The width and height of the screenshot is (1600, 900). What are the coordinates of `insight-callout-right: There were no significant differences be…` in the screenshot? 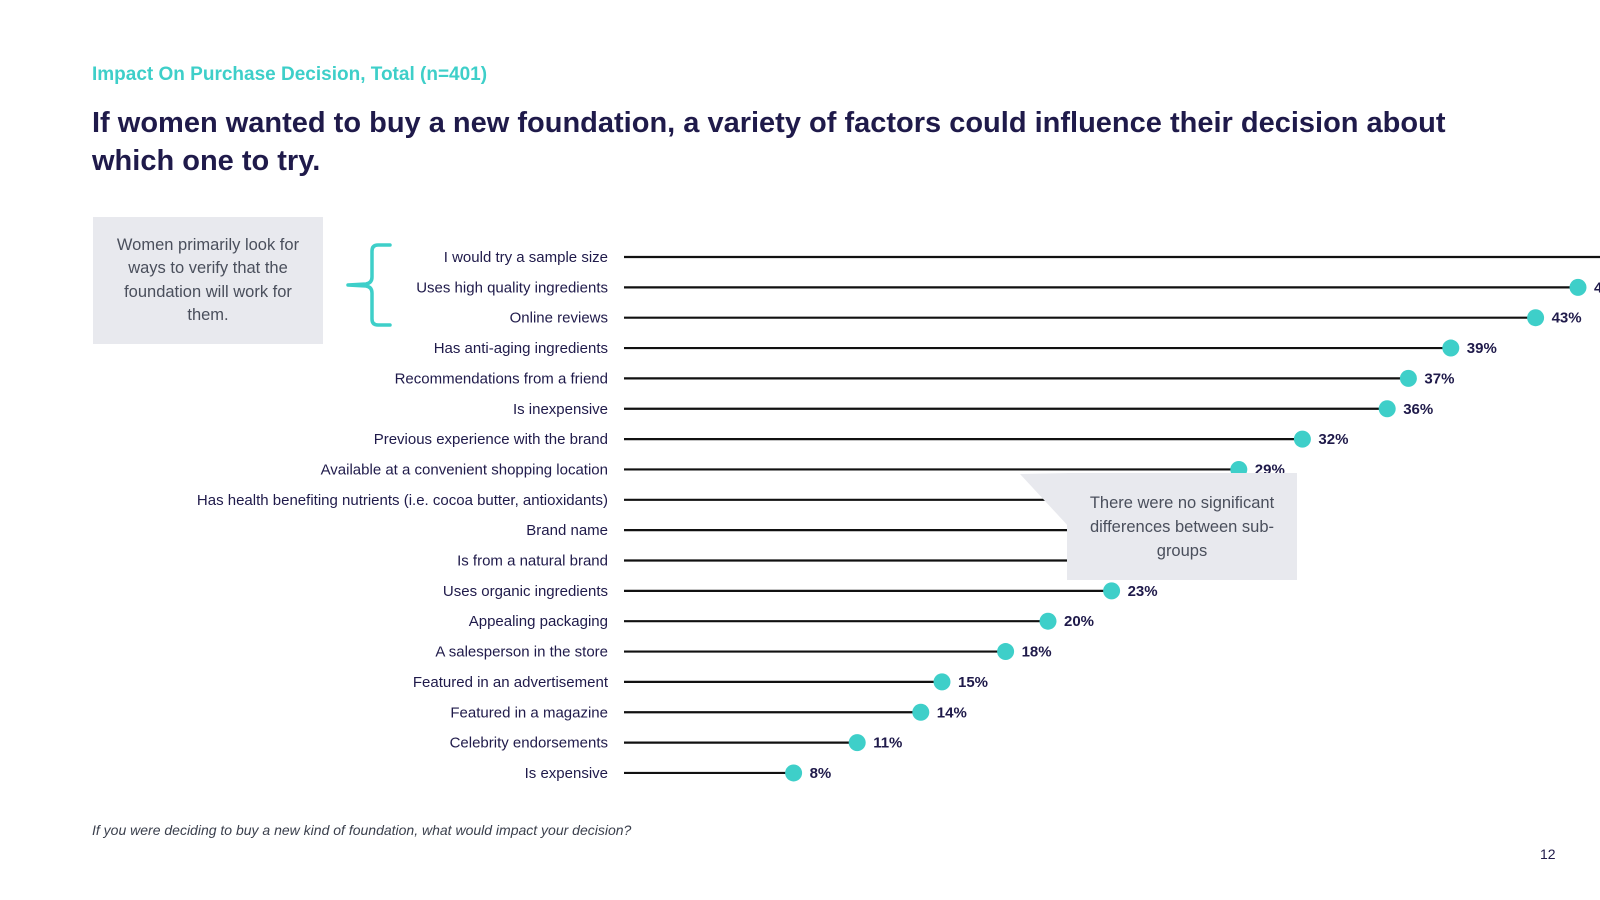 It's located at (1182, 526).